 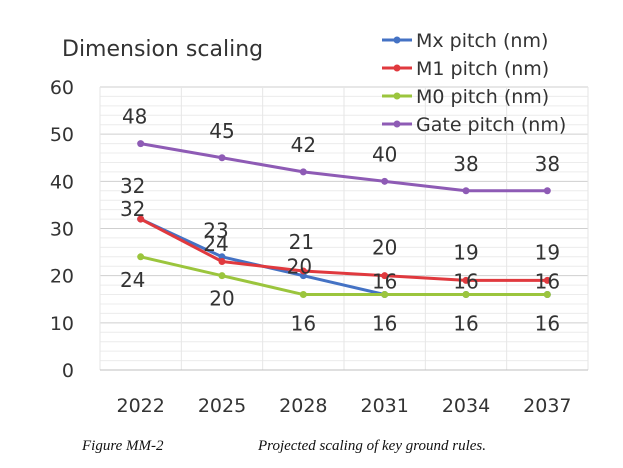 What do you see at coordinates (384, 154) in the screenshot?
I see `data-label-gate: 40` at bounding box center [384, 154].